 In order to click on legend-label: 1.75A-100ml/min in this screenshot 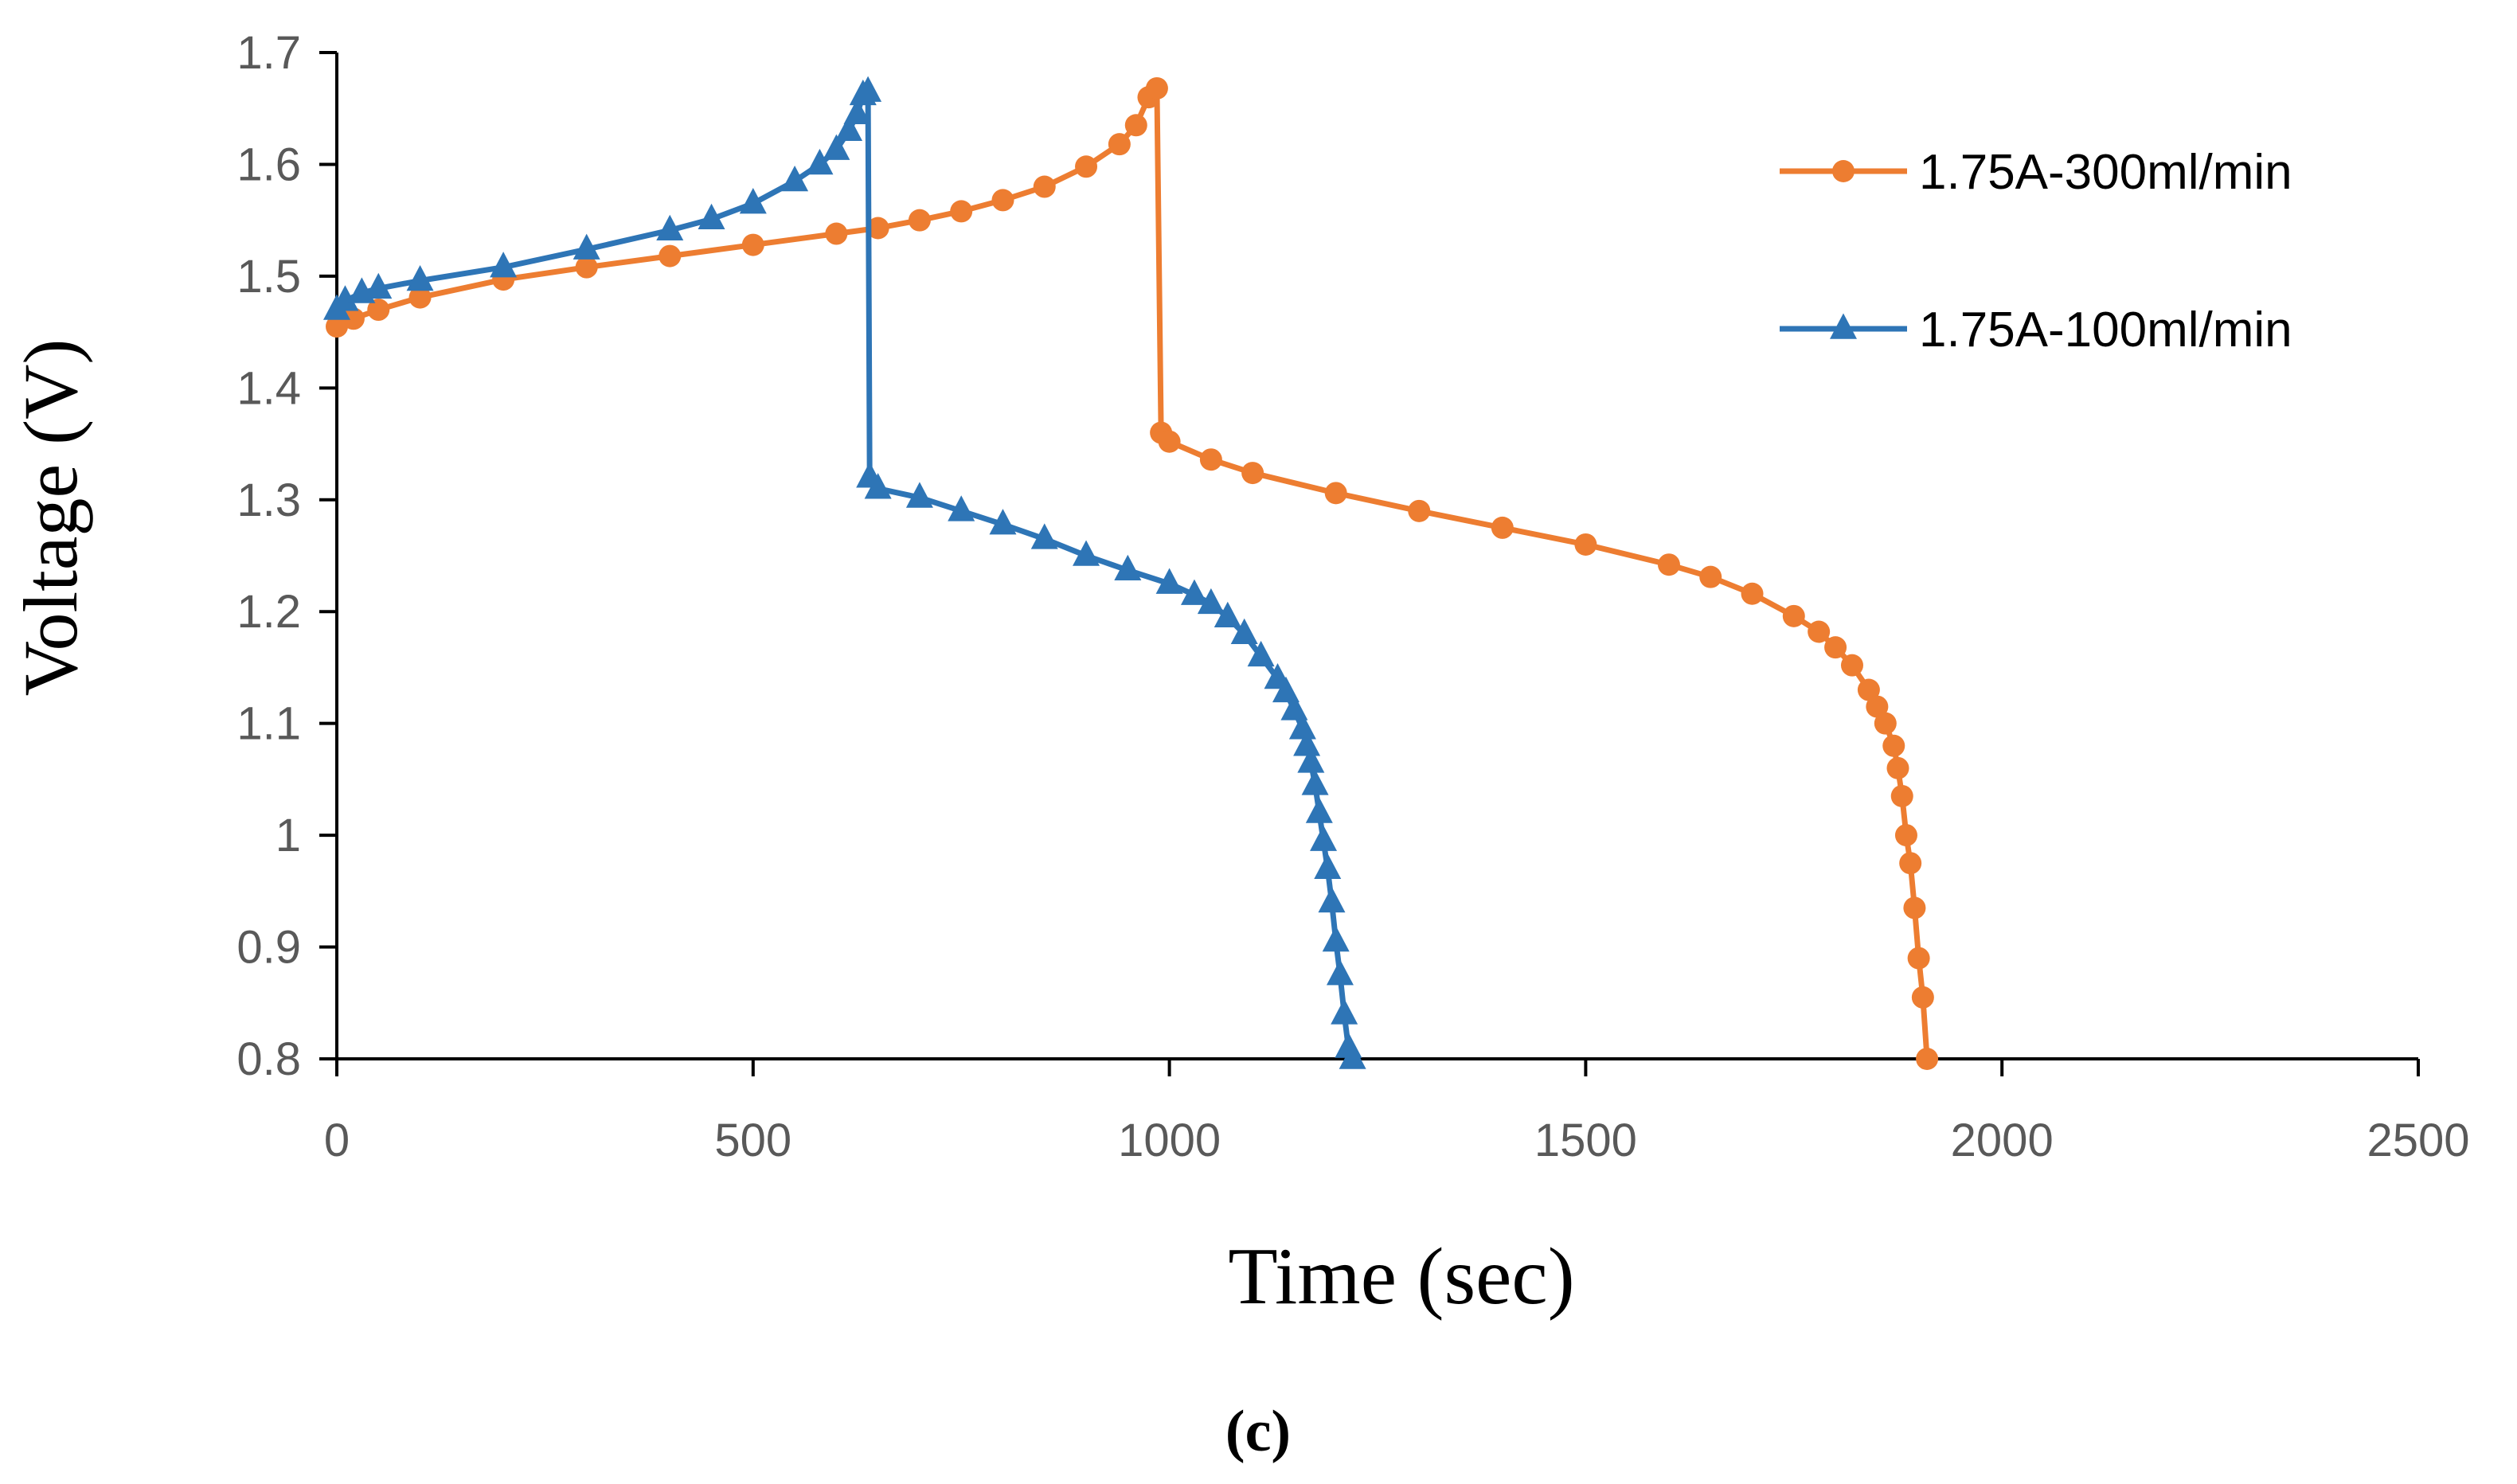, I will do `click(2106, 330)`.